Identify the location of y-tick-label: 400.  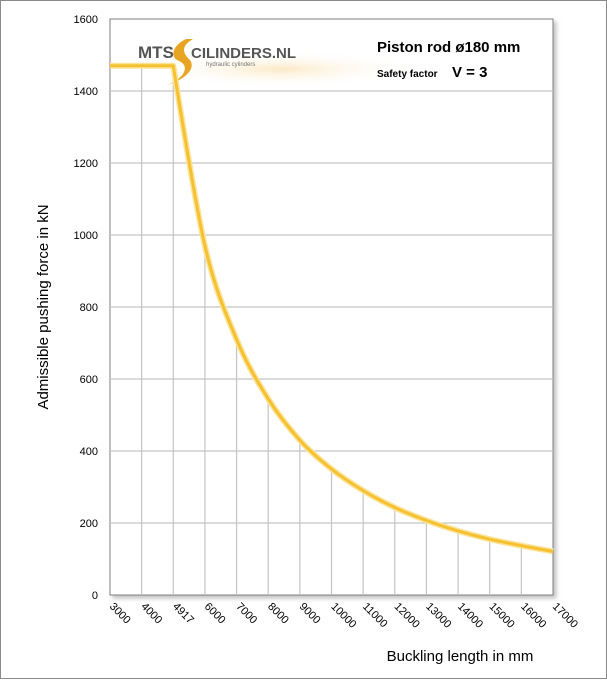
(89, 452).